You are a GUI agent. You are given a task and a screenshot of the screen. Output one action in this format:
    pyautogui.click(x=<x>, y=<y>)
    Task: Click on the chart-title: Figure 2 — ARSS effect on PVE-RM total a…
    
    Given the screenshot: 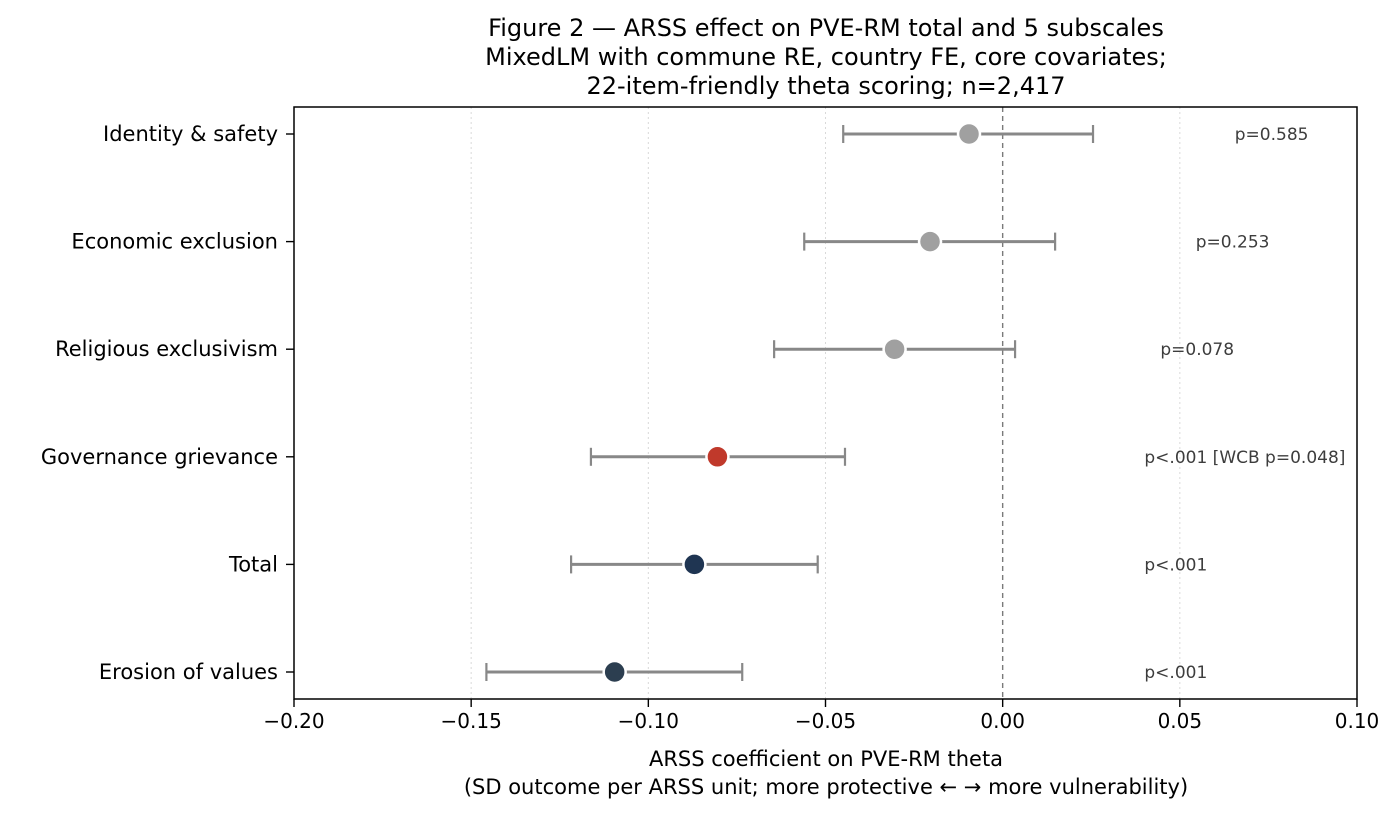 What is the action you would take?
    pyautogui.click(x=826, y=57)
    